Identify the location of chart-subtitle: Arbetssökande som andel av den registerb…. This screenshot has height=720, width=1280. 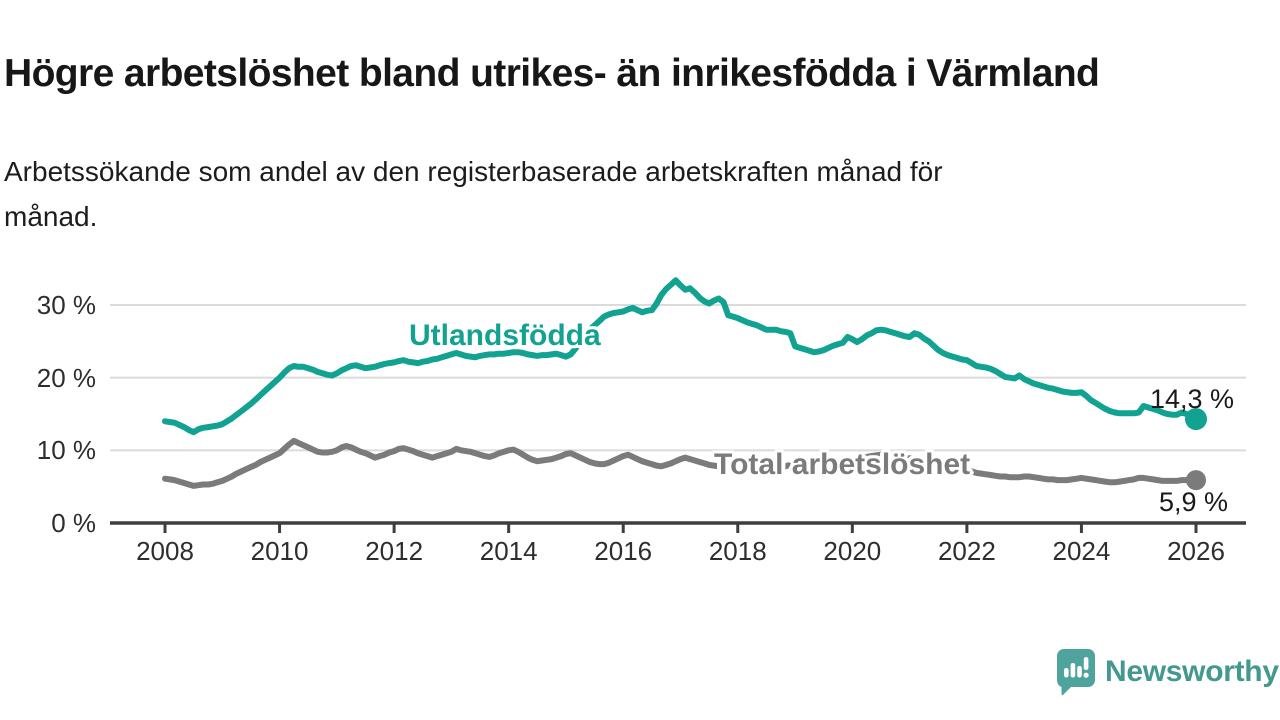
(614, 194).